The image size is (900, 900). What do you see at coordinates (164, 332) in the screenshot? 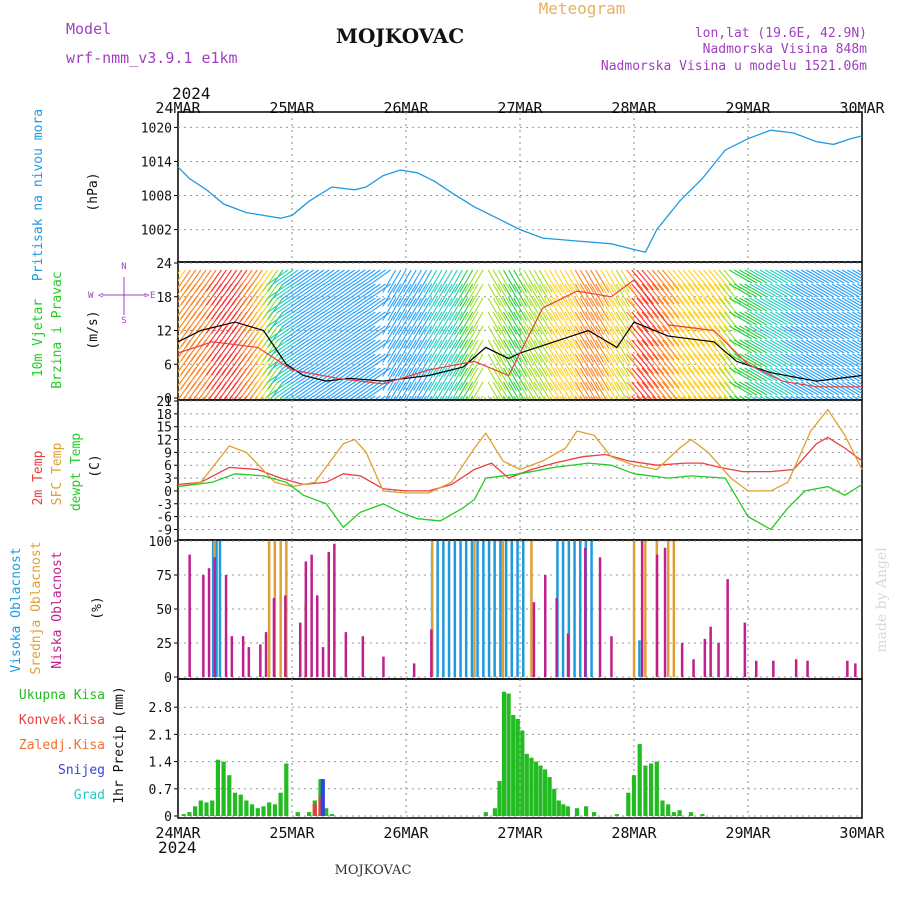
I see `y-tick-label: 12` at bounding box center [164, 332].